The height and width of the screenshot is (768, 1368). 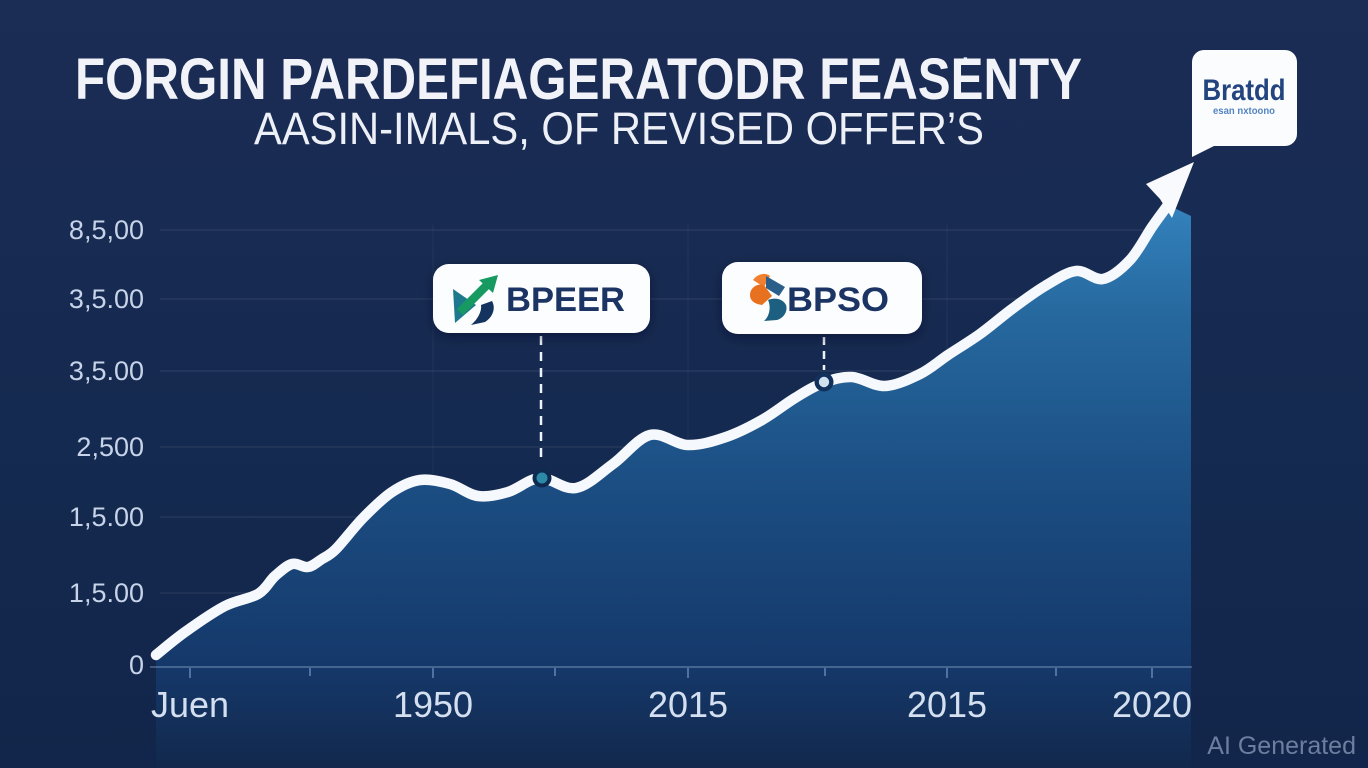 What do you see at coordinates (965, 66) in the screenshot?
I see `svg-text: ʼ` at bounding box center [965, 66].